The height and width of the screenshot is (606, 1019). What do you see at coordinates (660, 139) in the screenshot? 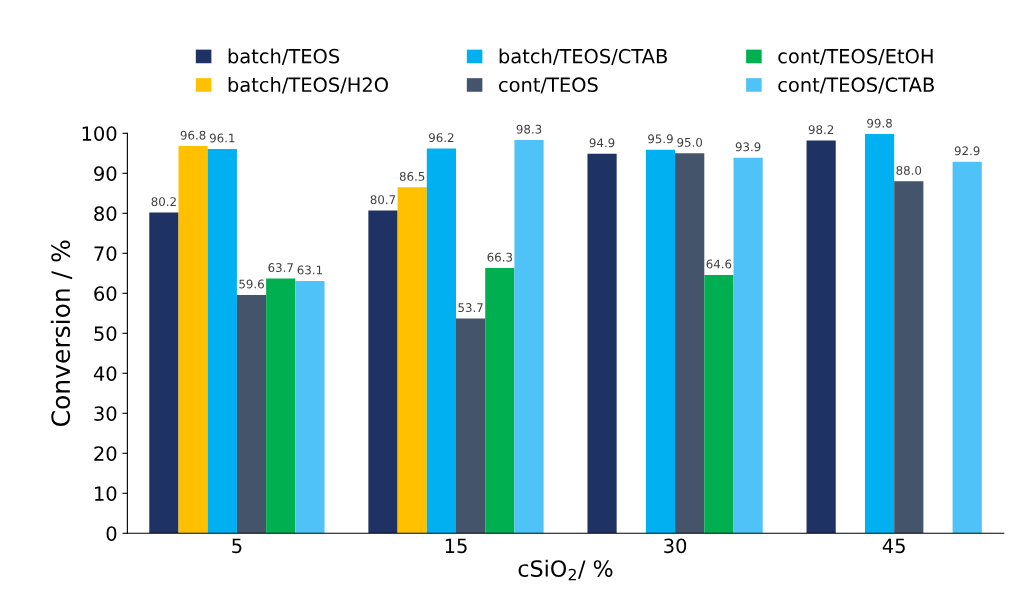
I see `data-label: 95.9` at bounding box center [660, 139].